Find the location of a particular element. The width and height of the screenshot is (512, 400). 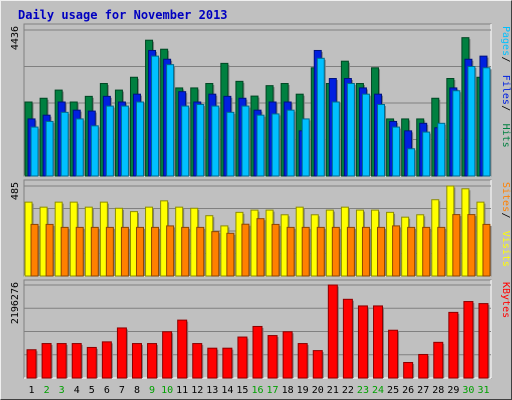

x-tick-day-9: 9 is located at coordinates (152, 390).